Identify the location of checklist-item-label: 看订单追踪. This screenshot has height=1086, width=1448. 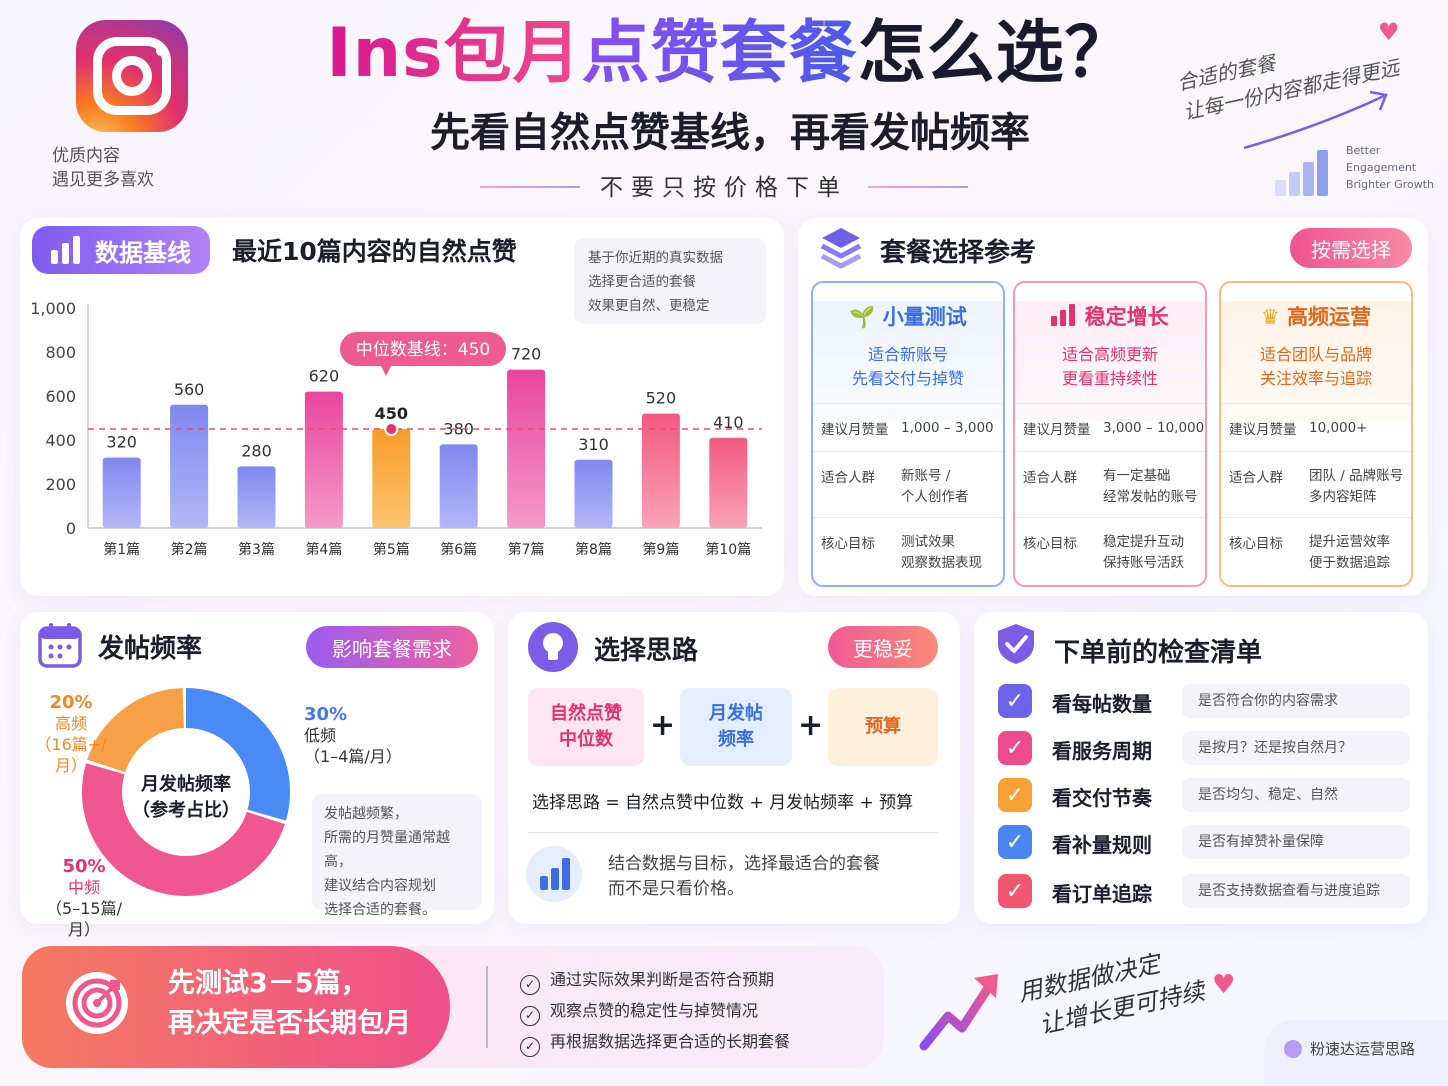
(1102, 894).